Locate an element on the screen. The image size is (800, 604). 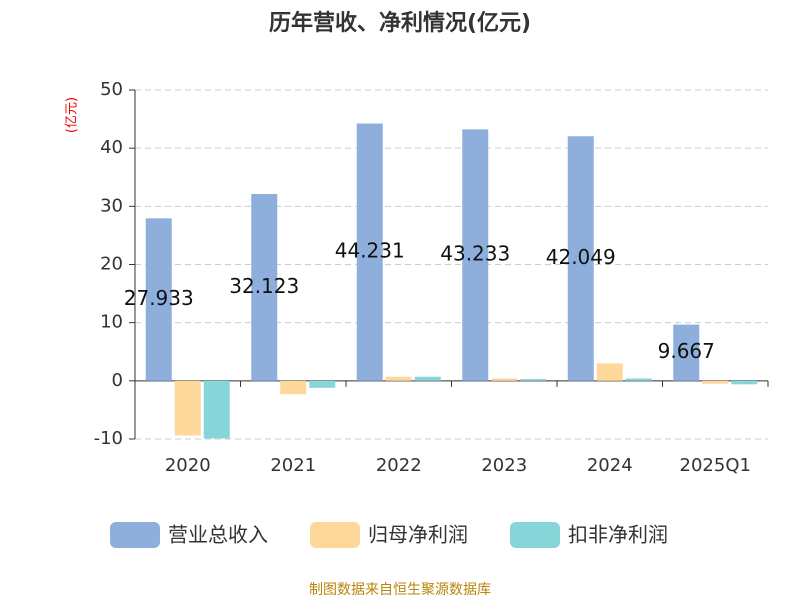
legend-label: 营业总收入 is located at coordinates (218, 535).